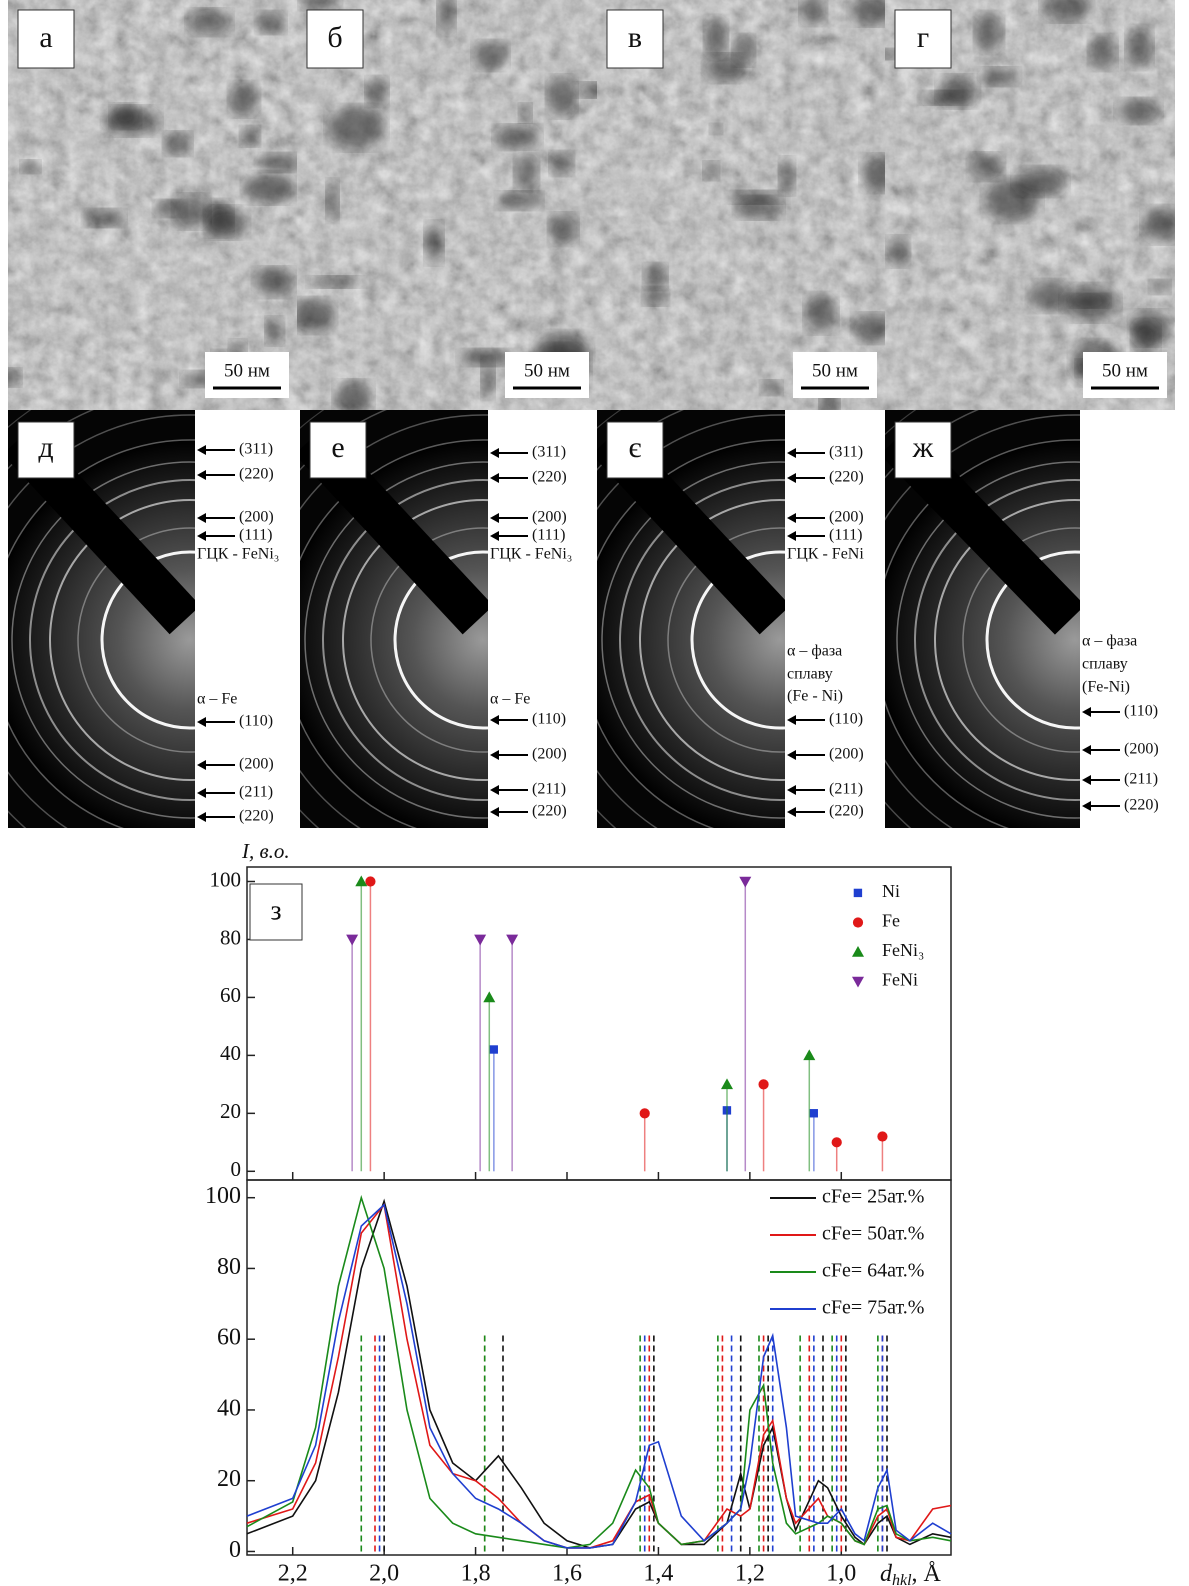  Describe the element at coordinates (635, 447) in the screenshot. I see `panel-label: є` at that location.